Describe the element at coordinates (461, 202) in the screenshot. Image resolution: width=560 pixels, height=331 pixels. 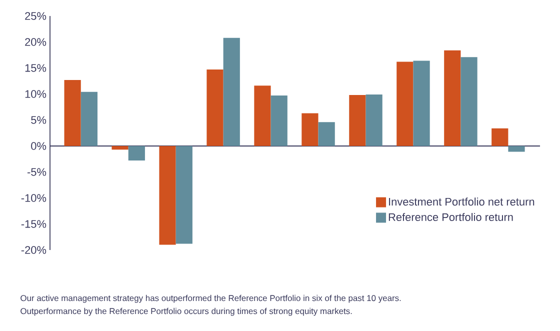
I see `legend-label: Investment Portfolio net return` at that location.